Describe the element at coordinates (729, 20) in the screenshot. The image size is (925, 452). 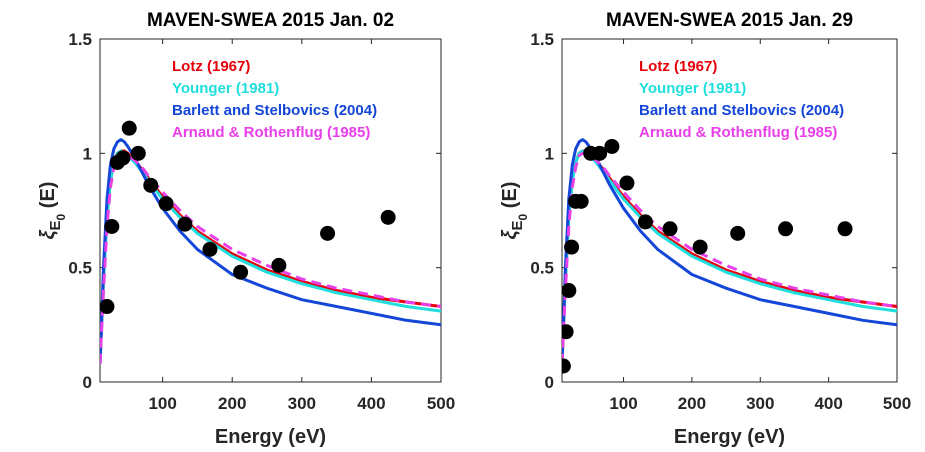
I see `chart-title: MAVEN-SWEA 2015 Jan. 29` at that location.